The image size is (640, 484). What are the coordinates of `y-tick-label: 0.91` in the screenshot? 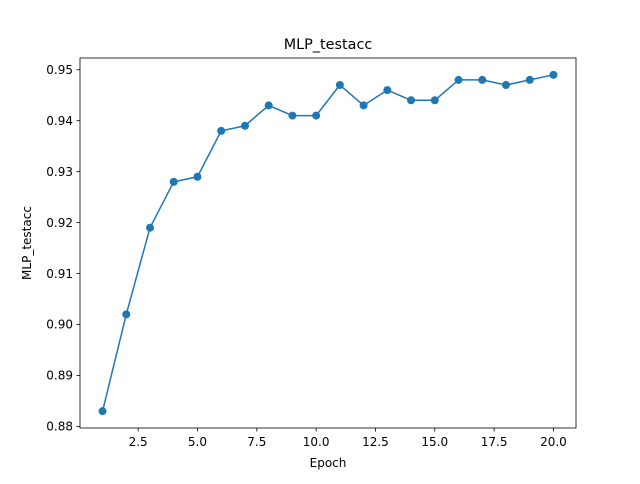 It's located at (59, 274).